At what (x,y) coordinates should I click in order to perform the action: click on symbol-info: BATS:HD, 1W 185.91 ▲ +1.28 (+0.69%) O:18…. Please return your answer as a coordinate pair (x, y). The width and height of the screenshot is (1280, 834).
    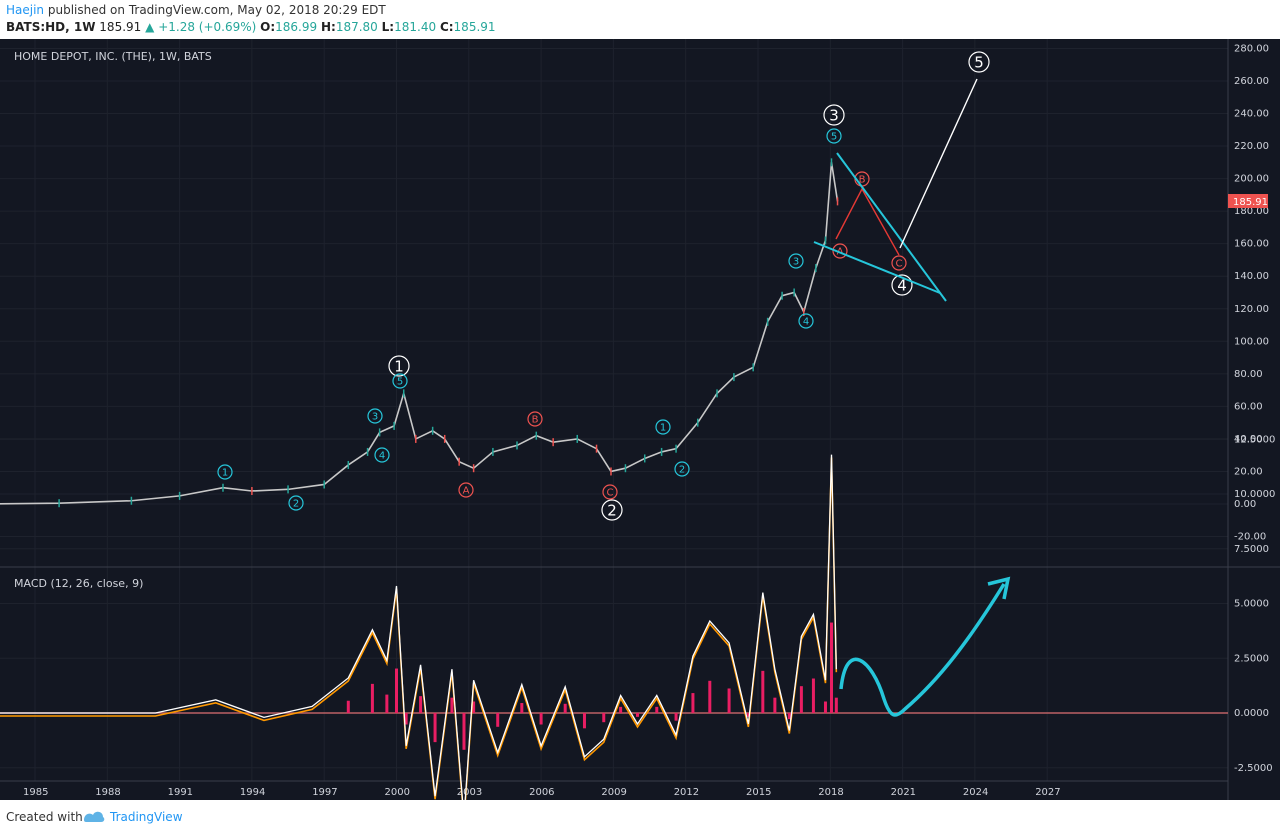
    Looking at the image, I should click on (251, 27).